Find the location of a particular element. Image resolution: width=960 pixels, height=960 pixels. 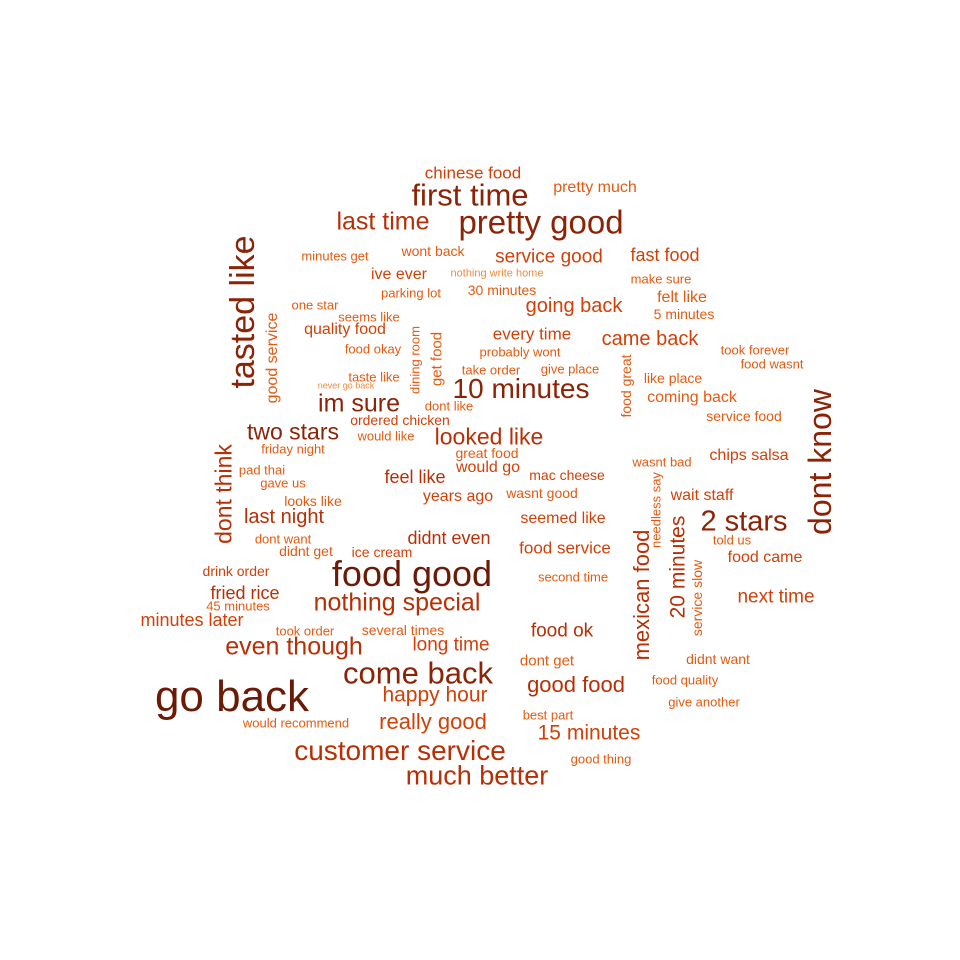

word-taste-like: taste like is located at coordinates (374, 377).